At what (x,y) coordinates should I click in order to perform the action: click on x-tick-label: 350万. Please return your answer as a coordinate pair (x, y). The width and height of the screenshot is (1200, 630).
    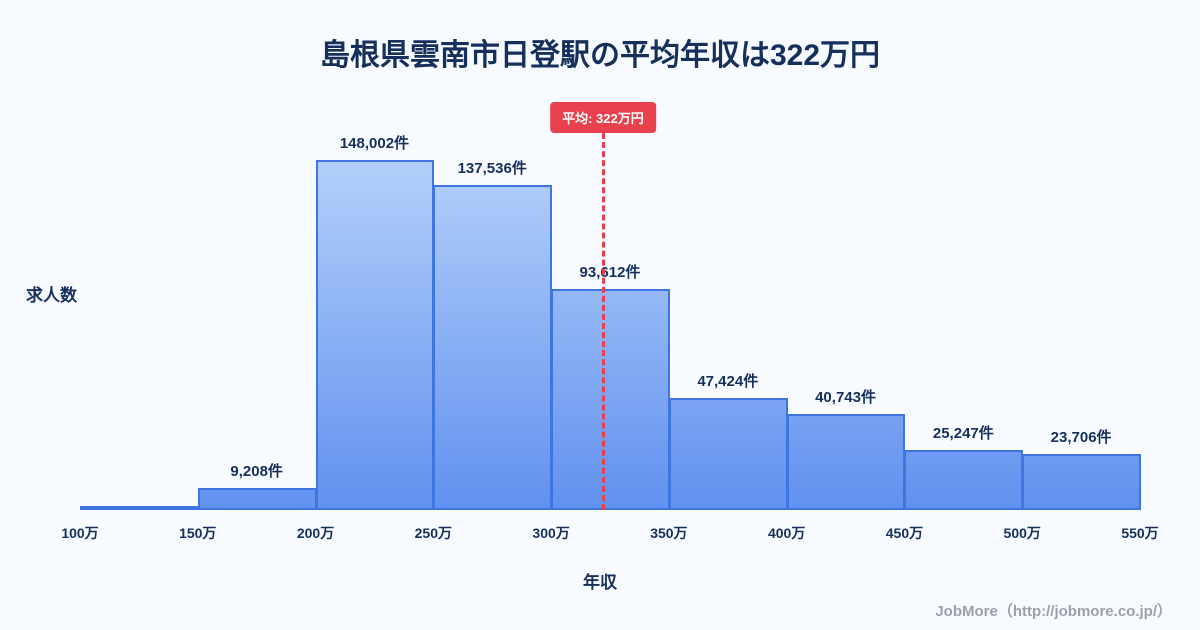
    Looking at the image, I should click on (669, 533).